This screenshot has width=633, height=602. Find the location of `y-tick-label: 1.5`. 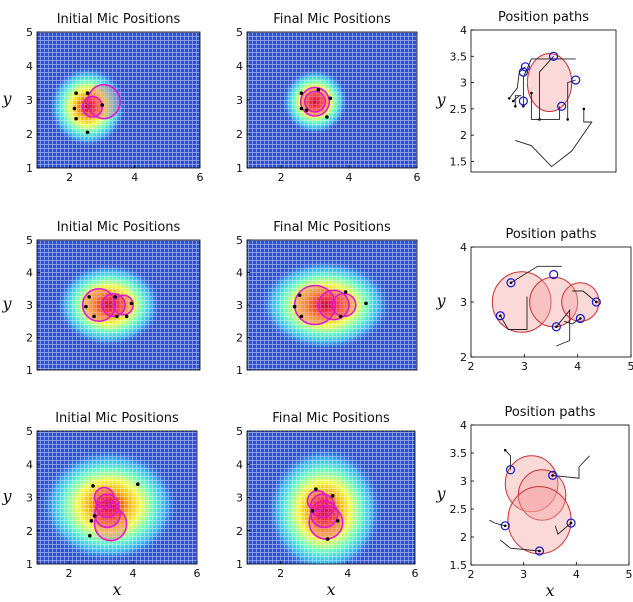

y-tick-label: 1.5 is located at coordinates (459, 161).